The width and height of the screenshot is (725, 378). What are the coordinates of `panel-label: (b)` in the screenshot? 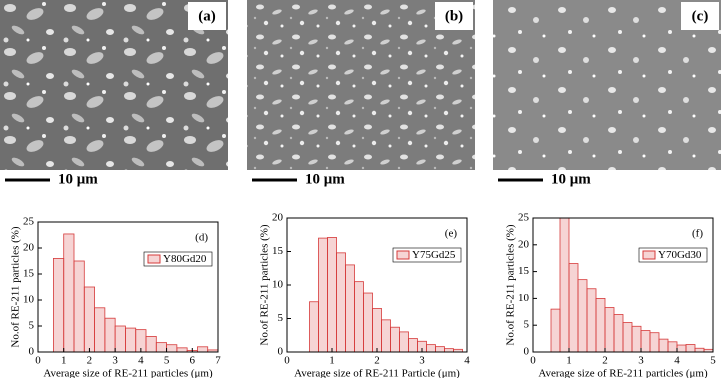 It's located at (454, 16).